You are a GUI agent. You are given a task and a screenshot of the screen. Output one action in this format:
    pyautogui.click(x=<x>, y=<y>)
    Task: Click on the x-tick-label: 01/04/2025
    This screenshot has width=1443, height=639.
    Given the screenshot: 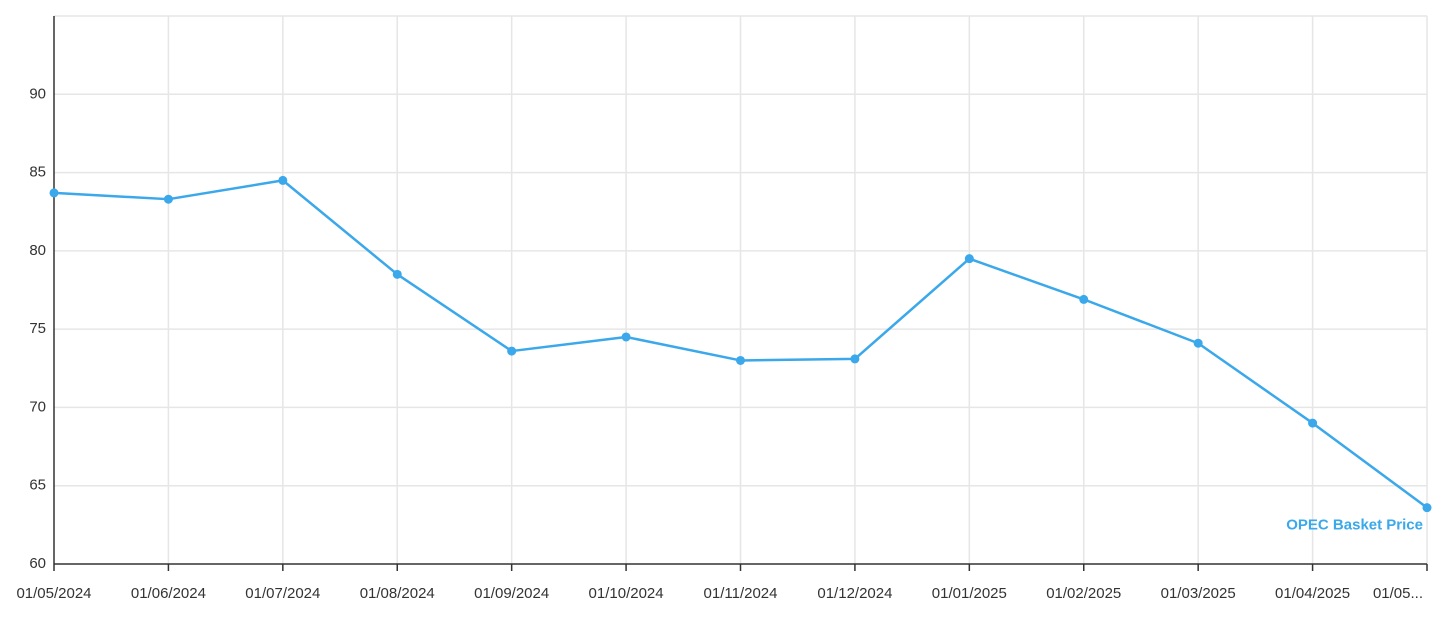 What is the action you would take?
    pyautogui.click(x=1312, y=593)
    